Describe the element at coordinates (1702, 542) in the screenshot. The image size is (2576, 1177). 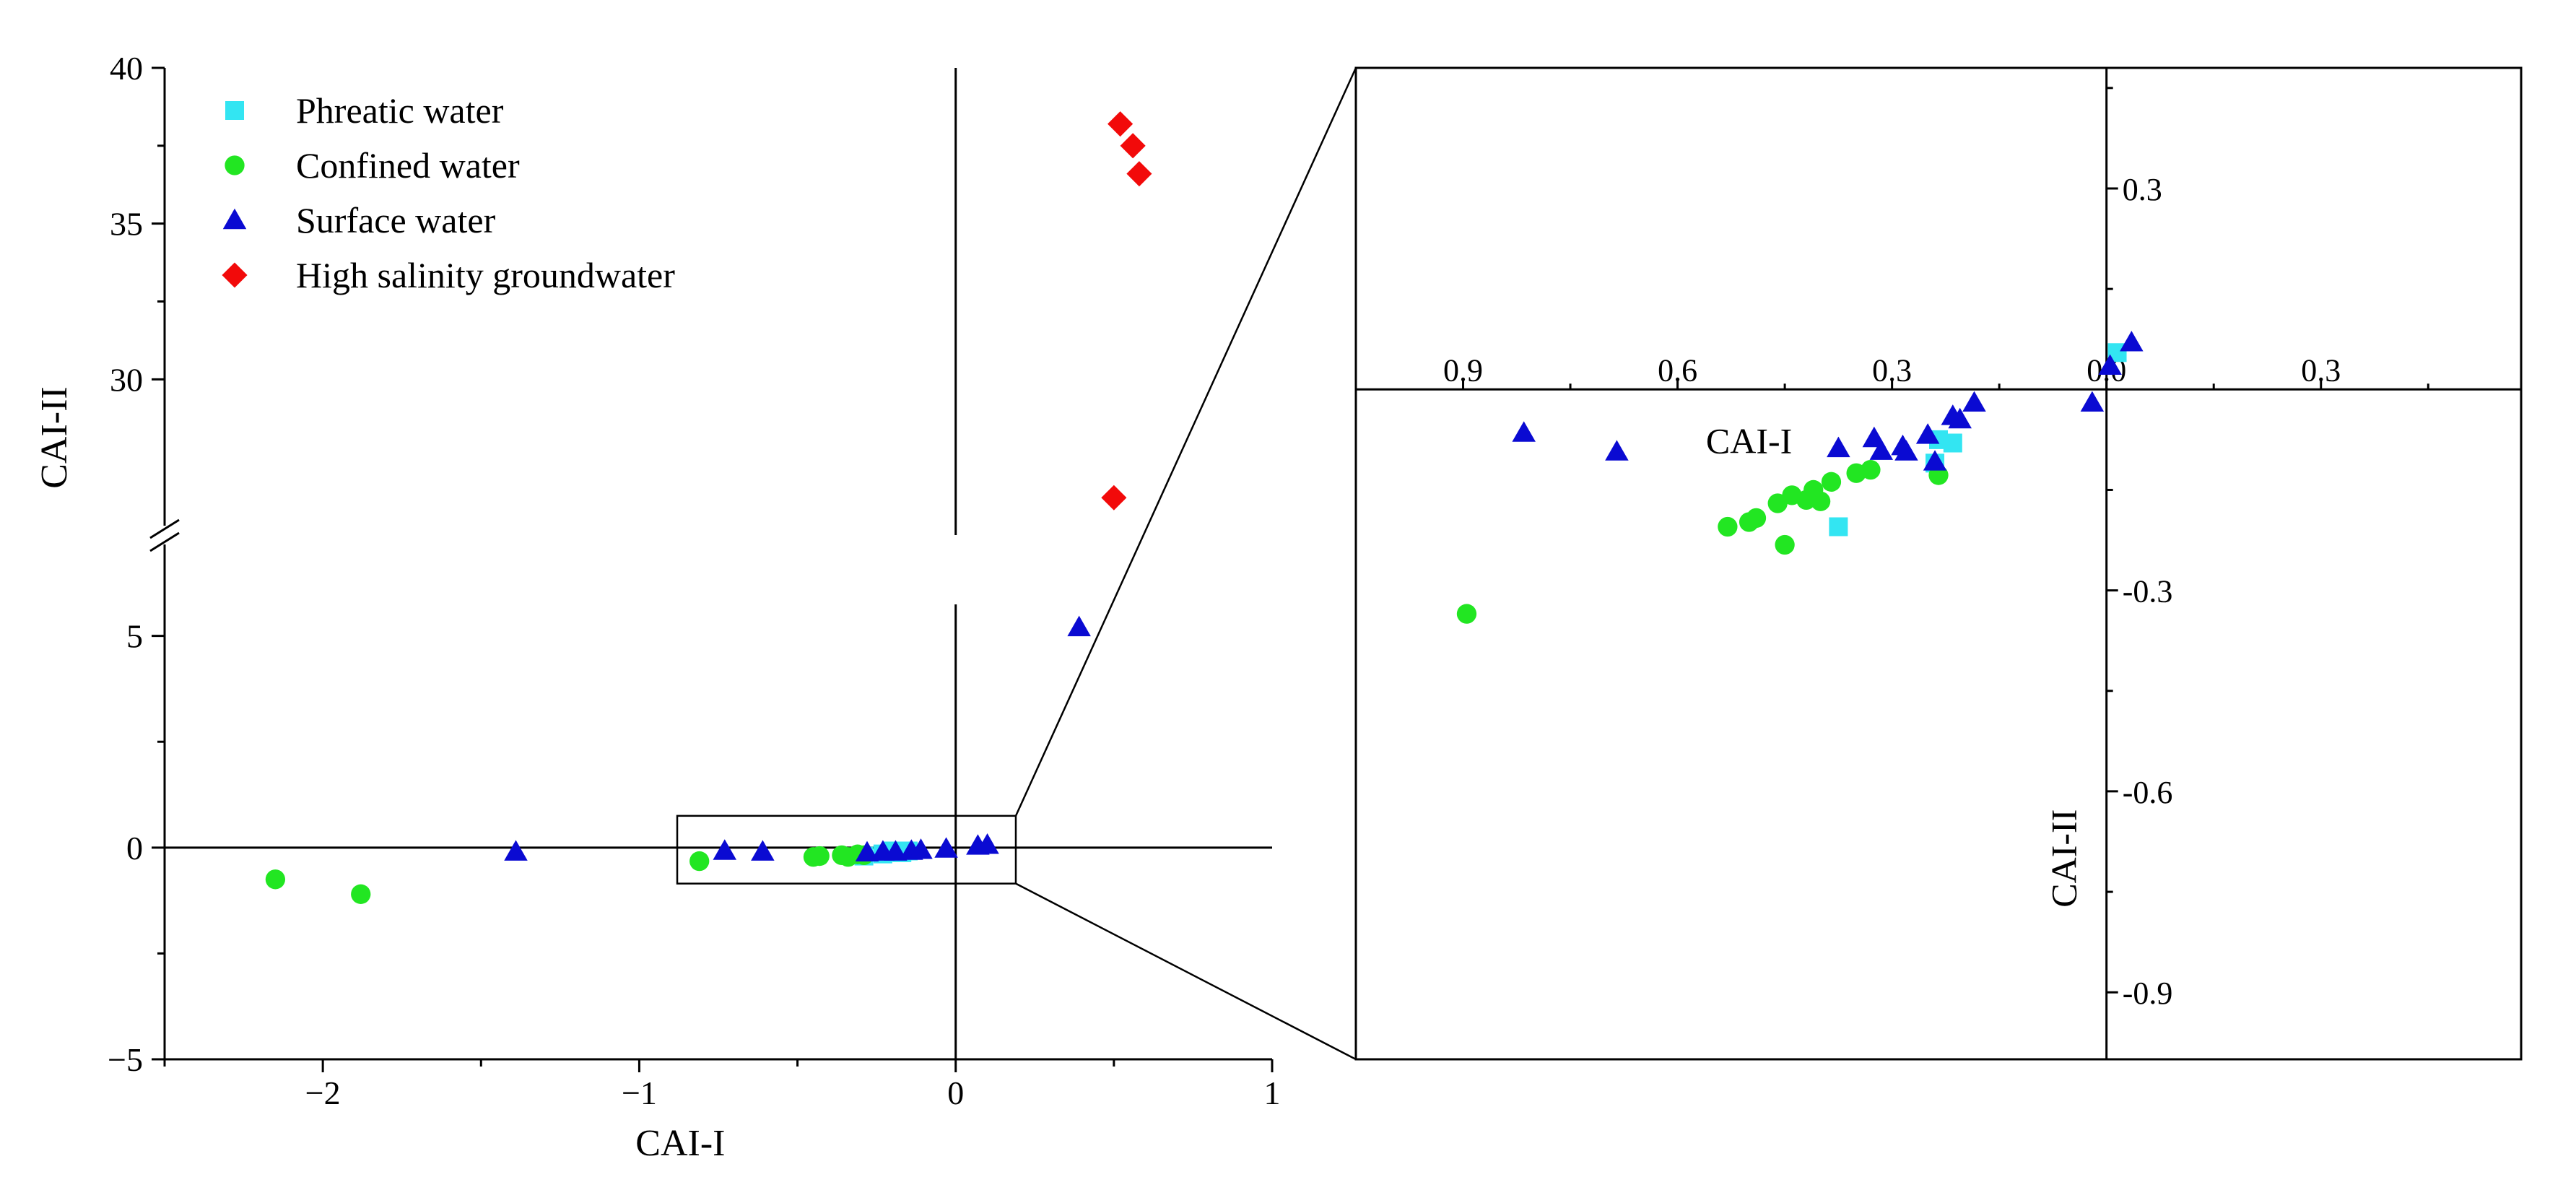
I see `zoom-series-confined-water` at that location.